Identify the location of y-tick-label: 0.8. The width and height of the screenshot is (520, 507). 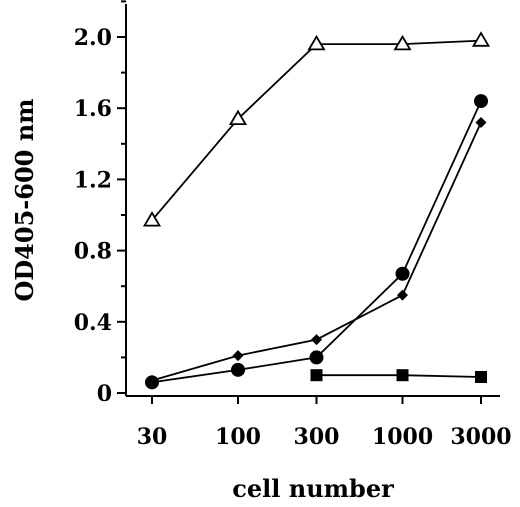
(93, 252).